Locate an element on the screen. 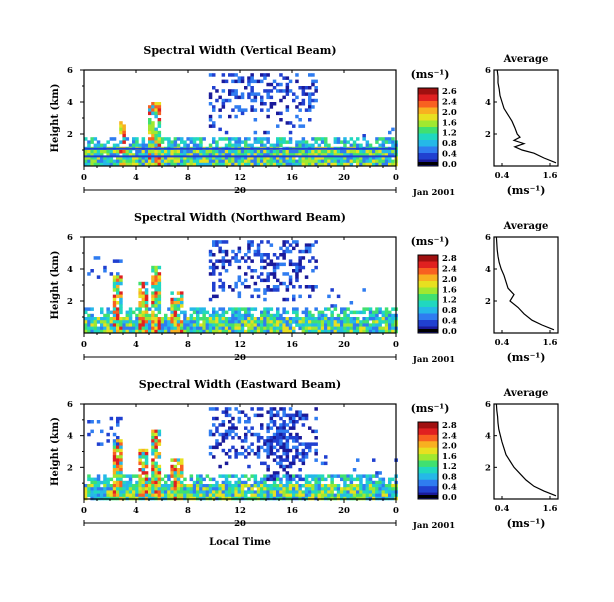  average-x-tick-label: 0.4 is located at coordinates (502, 343).